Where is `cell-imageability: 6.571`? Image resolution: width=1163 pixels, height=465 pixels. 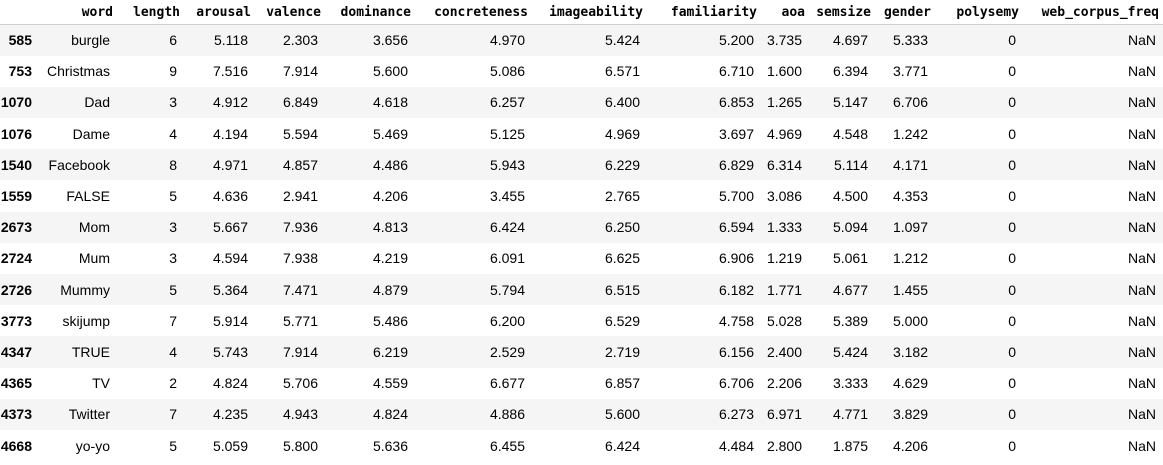
cell-imageability: 6.571 is located at coordinates (622, 71).